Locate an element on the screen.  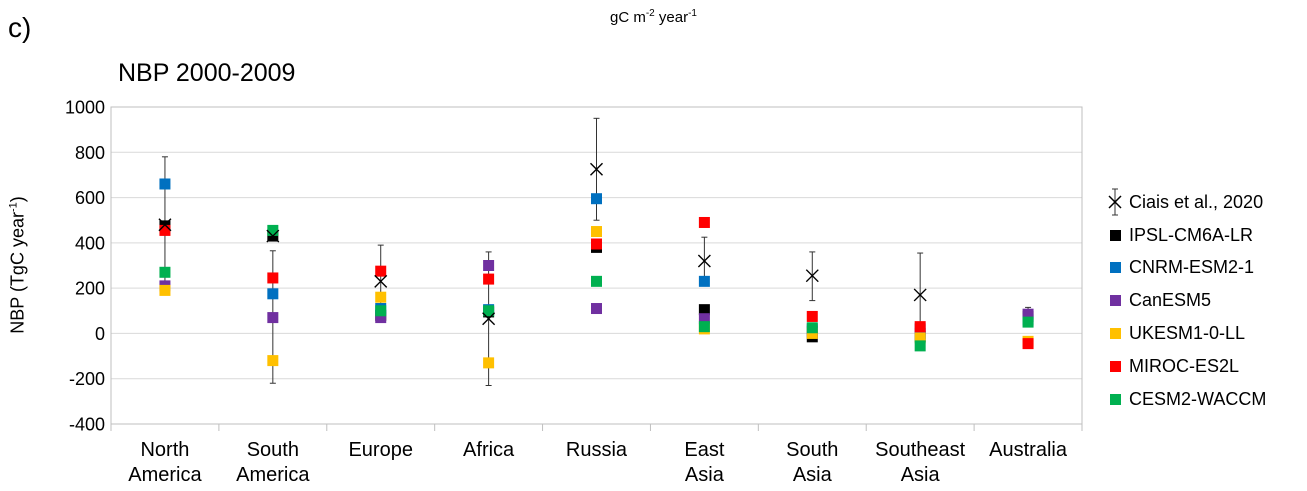
y-tick-label: -400 is located at coordinates (87, 425).